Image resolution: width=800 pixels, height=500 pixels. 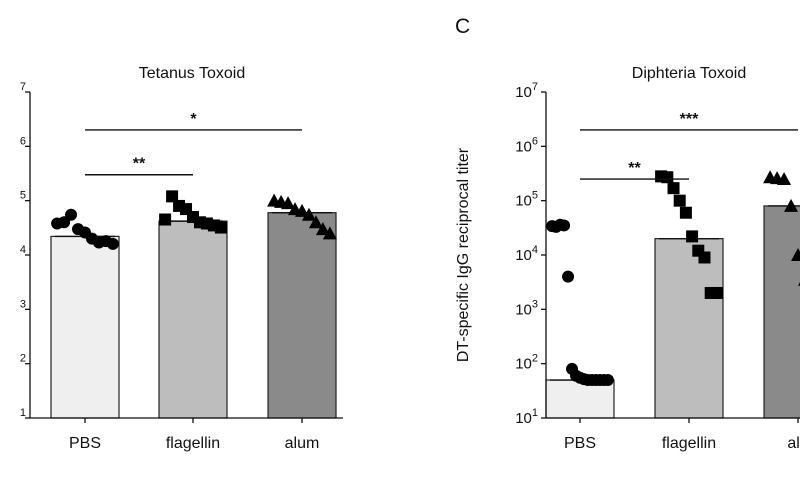 I want to click on bar-alu, so click(x=781, y=312).